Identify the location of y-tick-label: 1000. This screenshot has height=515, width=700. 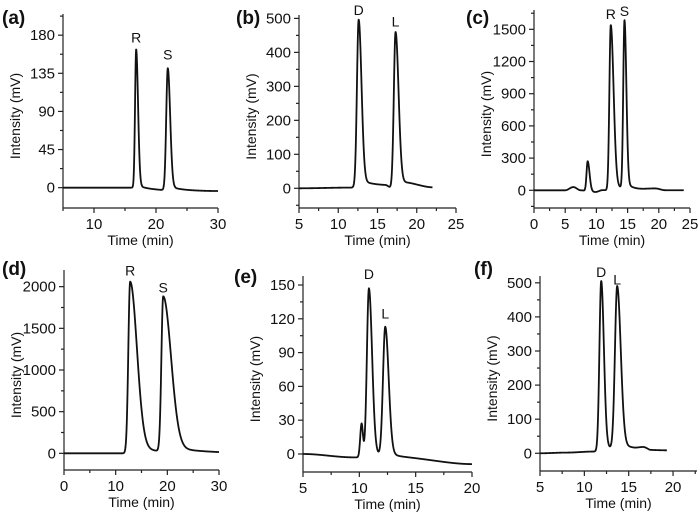
(39, 370).